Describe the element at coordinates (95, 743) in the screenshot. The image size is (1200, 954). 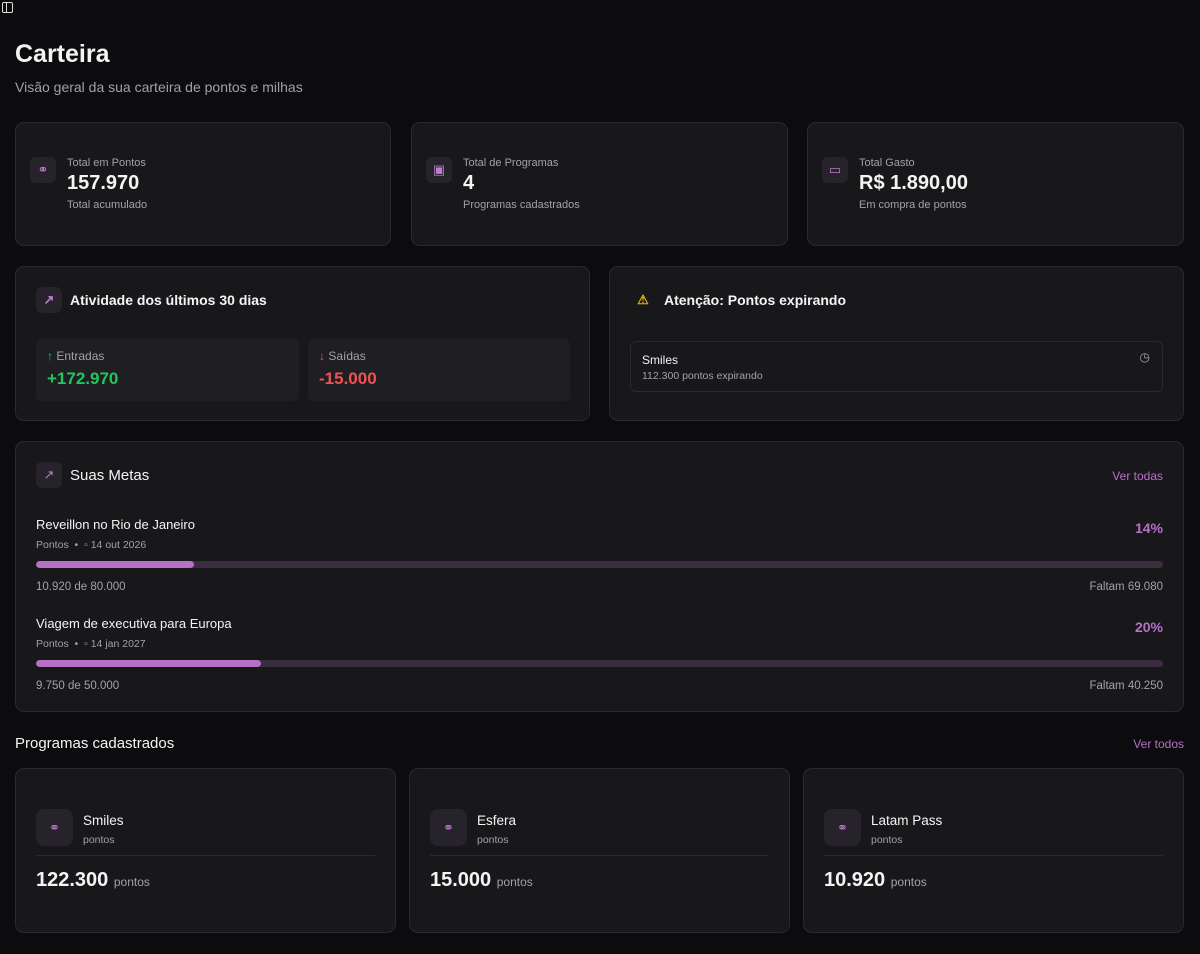
I see `programs-title: Programas cadastrados` at that location.